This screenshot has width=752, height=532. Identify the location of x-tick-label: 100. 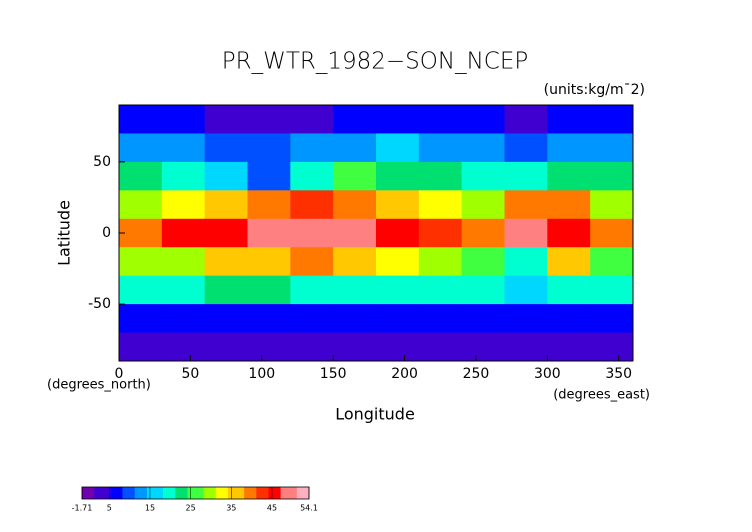
(261, 374).